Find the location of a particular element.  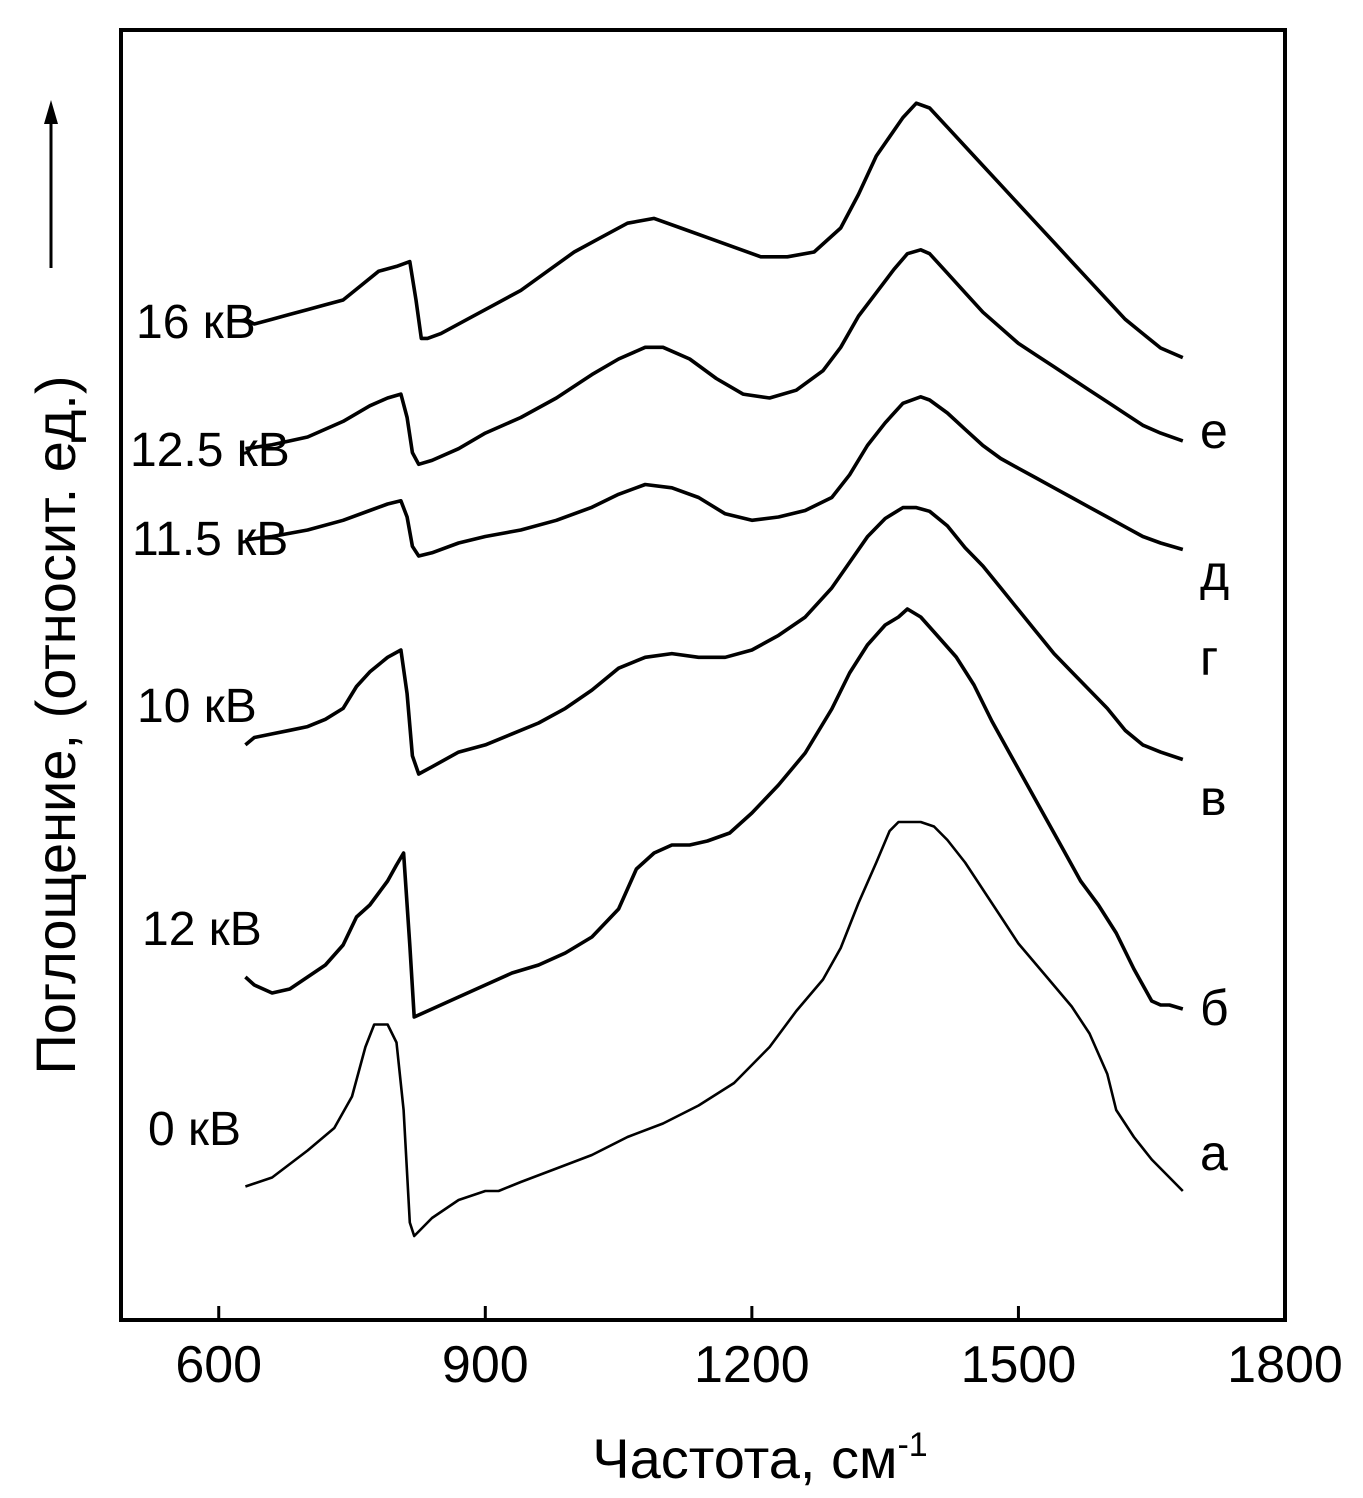

series-letter-label: е is located at coordinates (1214, 431).